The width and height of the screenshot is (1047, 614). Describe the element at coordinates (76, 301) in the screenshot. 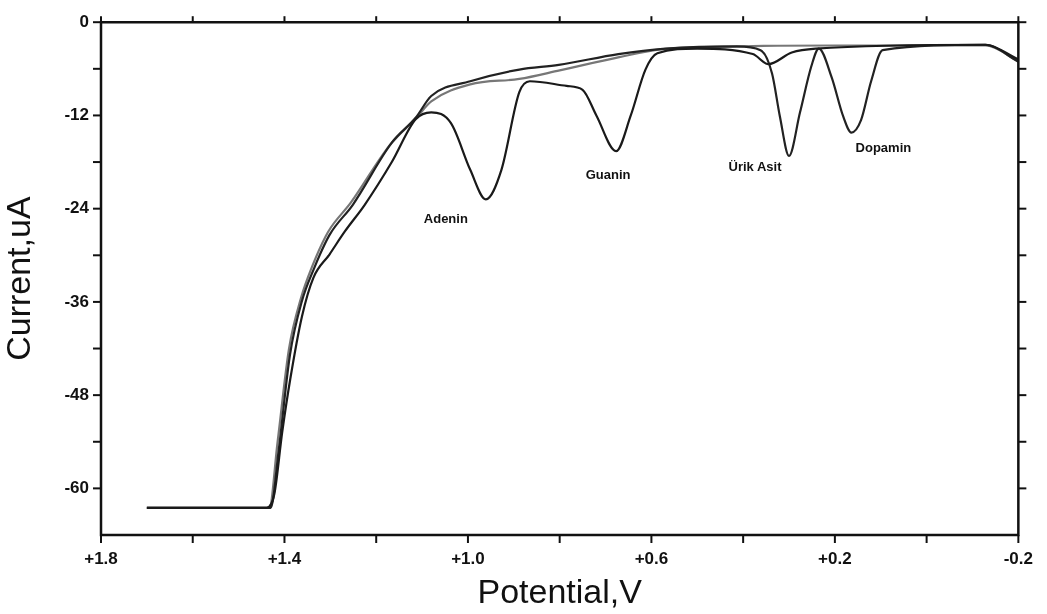

I see `y-tick-label: -36` at that location.